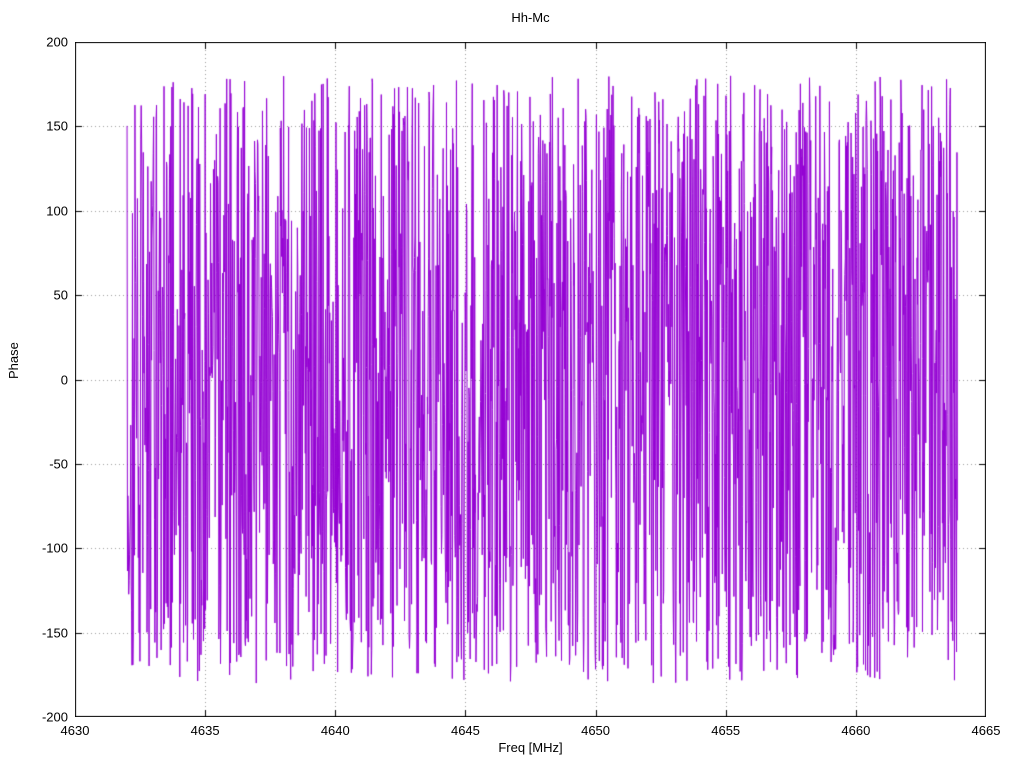 The width and height of the screenshot is (1024, 768). What do you see at coordinates (75, 730) in the screenshot?
I see `x-tick-label: 4630` at bounding box center [75, 730].